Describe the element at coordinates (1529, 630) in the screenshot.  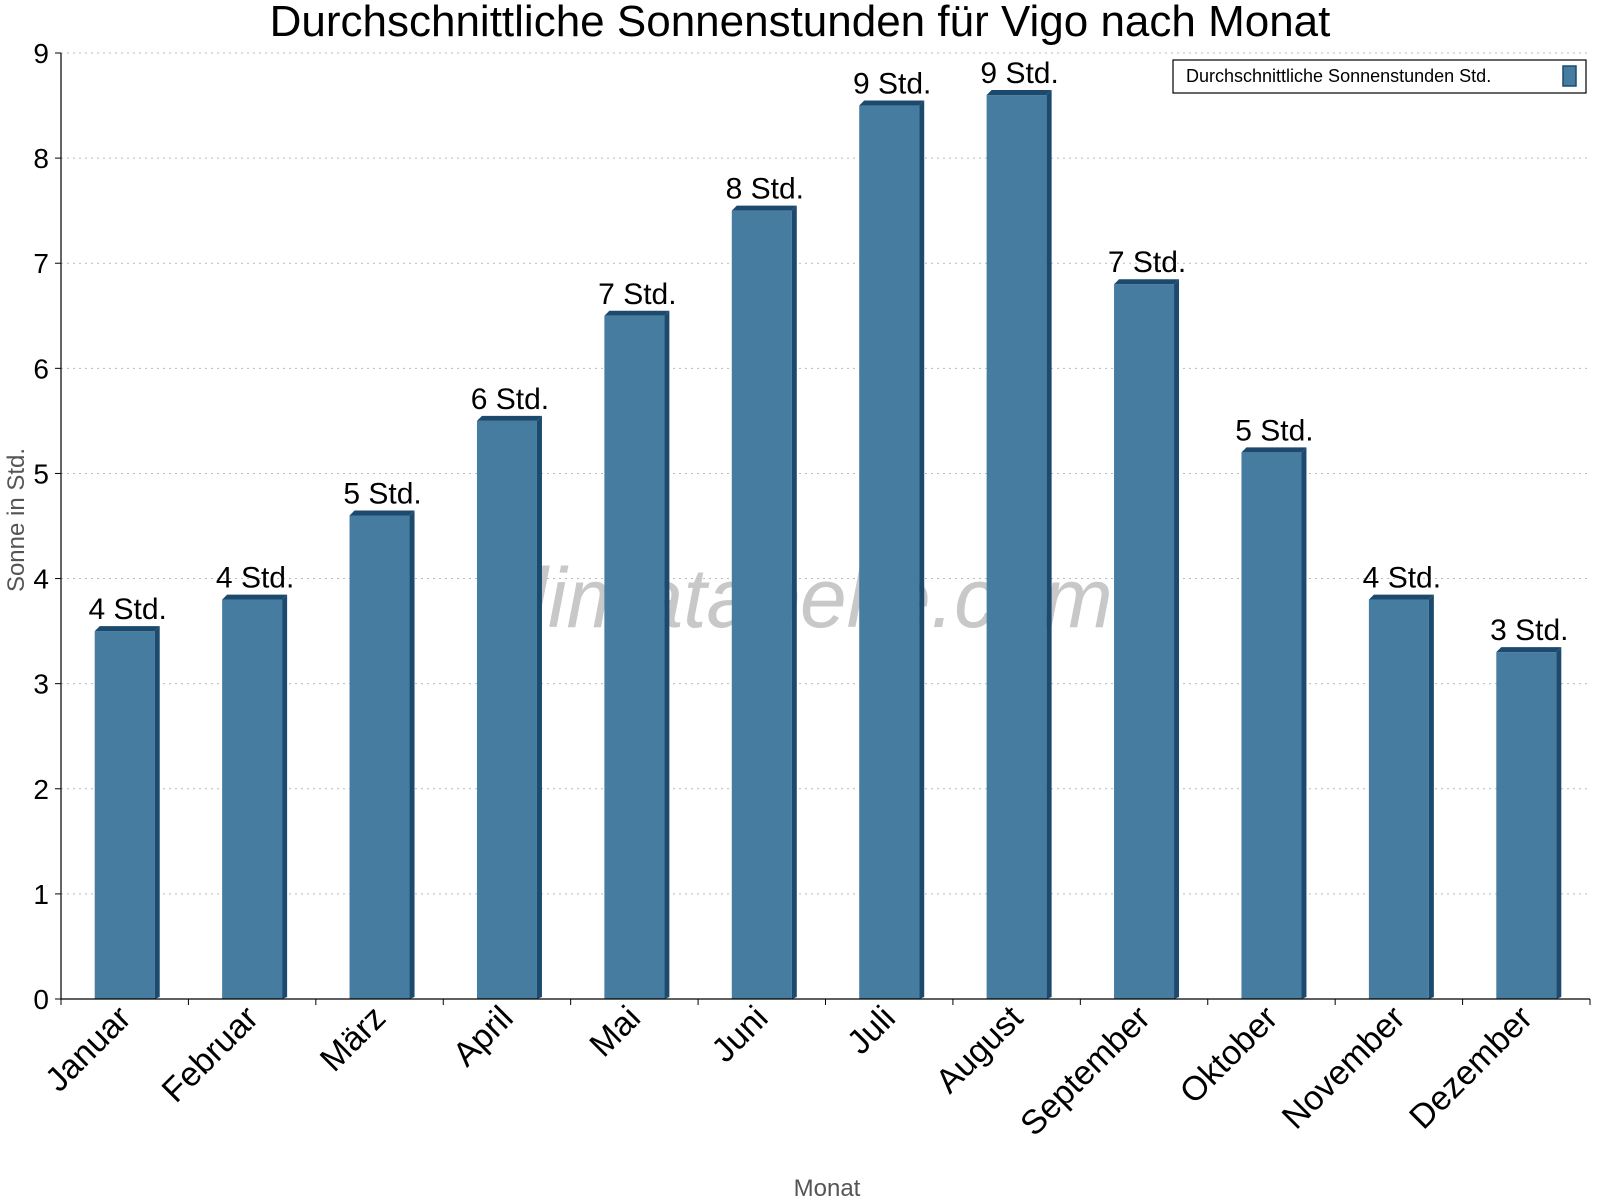
I see `data-label: 3 Std.` at that location.